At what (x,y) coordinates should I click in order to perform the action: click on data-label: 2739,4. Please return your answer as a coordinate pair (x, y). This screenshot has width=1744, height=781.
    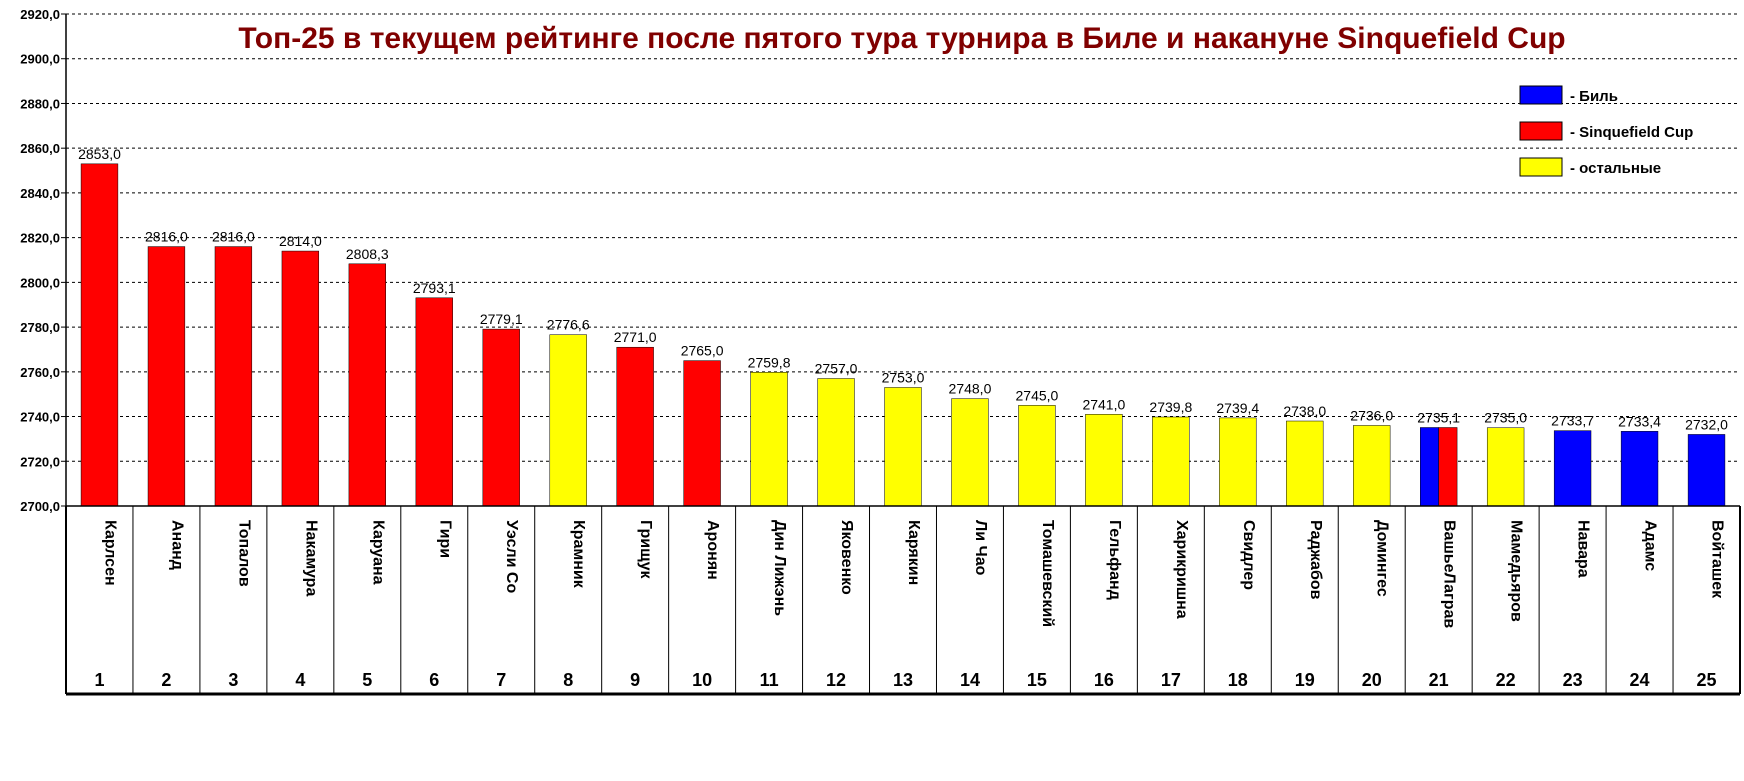
    Looking at the image, I should click on (1237, 408).